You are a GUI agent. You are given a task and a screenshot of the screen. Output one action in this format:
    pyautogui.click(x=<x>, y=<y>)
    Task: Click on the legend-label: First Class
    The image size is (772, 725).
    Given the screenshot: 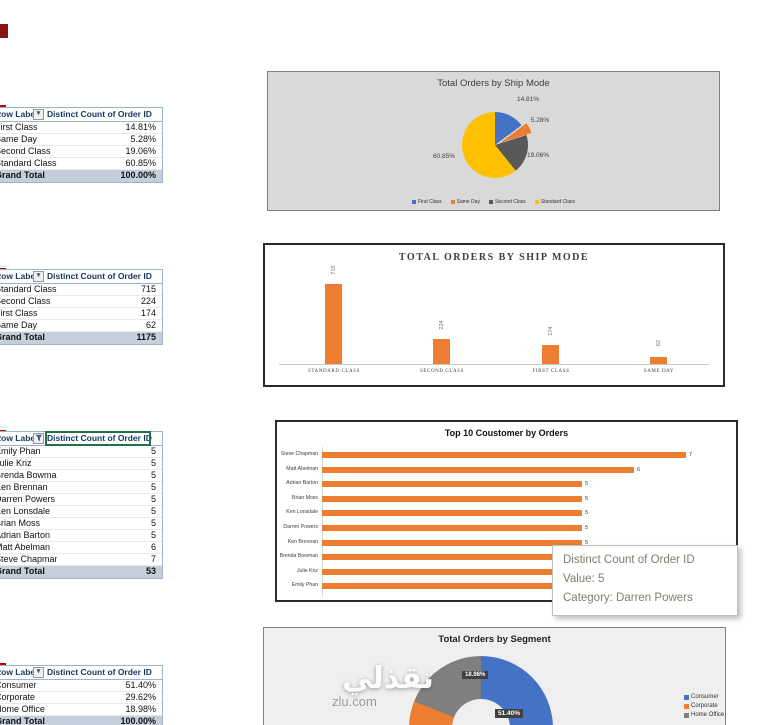 What is the action you would take?
    pyautogui.click(x=429, y=202)
    